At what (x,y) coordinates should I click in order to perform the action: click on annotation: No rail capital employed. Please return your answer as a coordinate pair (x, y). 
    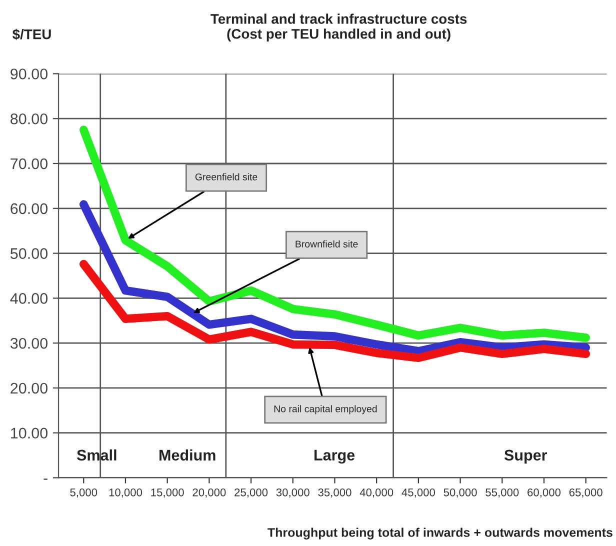
    Looking at the image, I should click on (325, 409).